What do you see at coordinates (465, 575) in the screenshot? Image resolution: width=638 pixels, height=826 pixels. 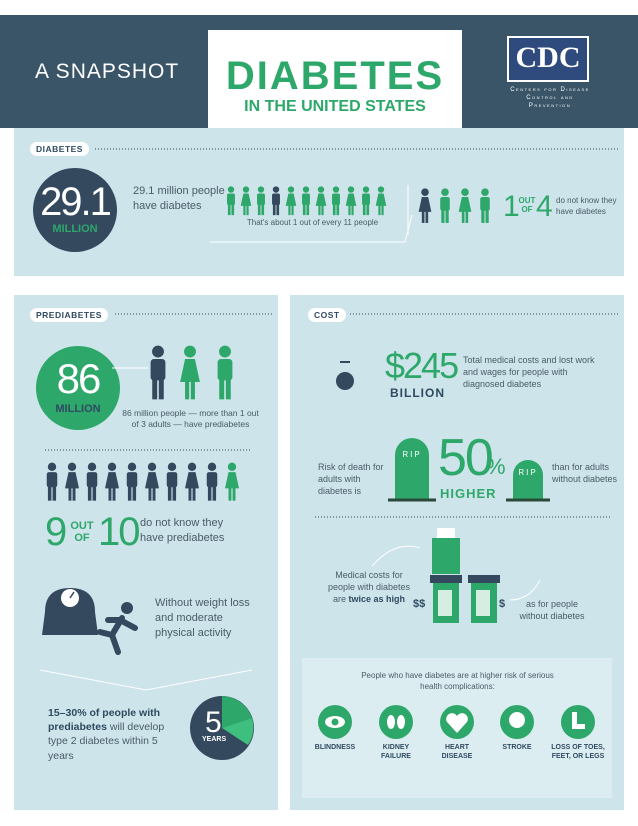 I see `pill-bottles` at bounding box center [465, 575].